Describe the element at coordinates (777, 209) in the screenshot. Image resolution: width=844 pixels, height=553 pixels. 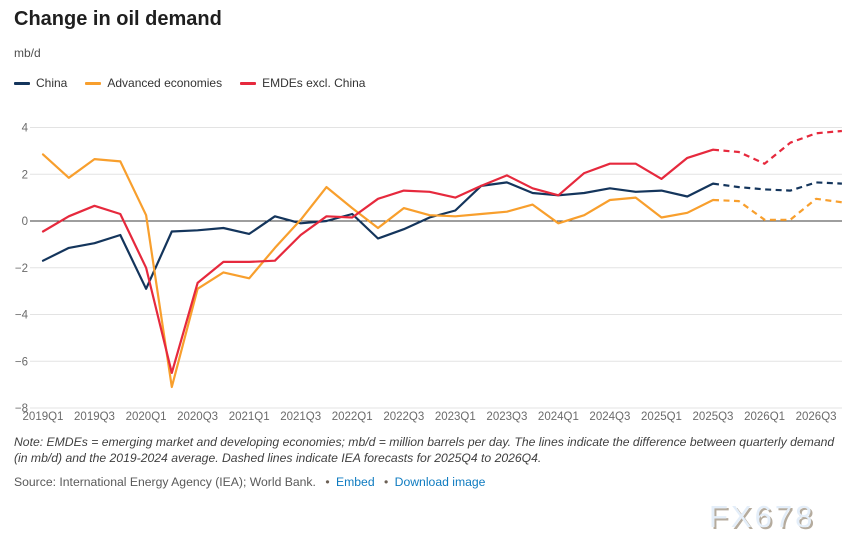
I see `series-forecast-line-advanced` at that location.